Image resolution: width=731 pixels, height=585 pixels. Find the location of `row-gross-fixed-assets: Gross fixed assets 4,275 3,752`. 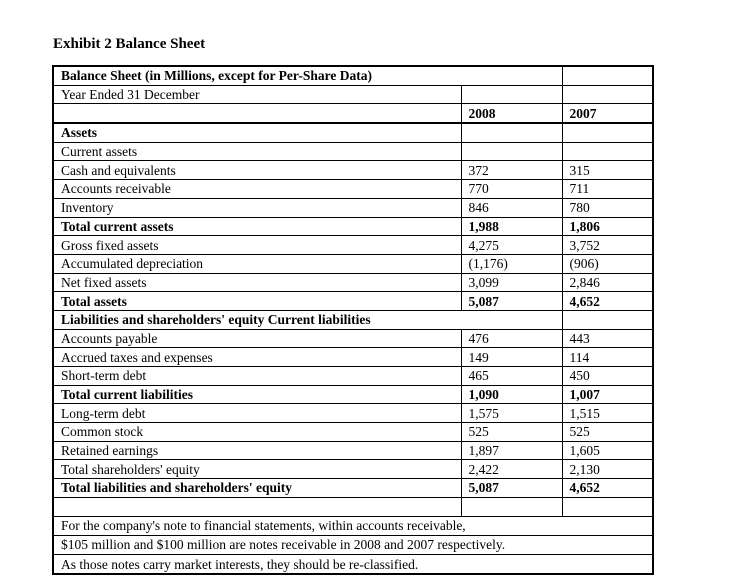

row-gross-fixed-assets: Gross fixed assets 4,275 3,752 is located at coordinates (353, 245).